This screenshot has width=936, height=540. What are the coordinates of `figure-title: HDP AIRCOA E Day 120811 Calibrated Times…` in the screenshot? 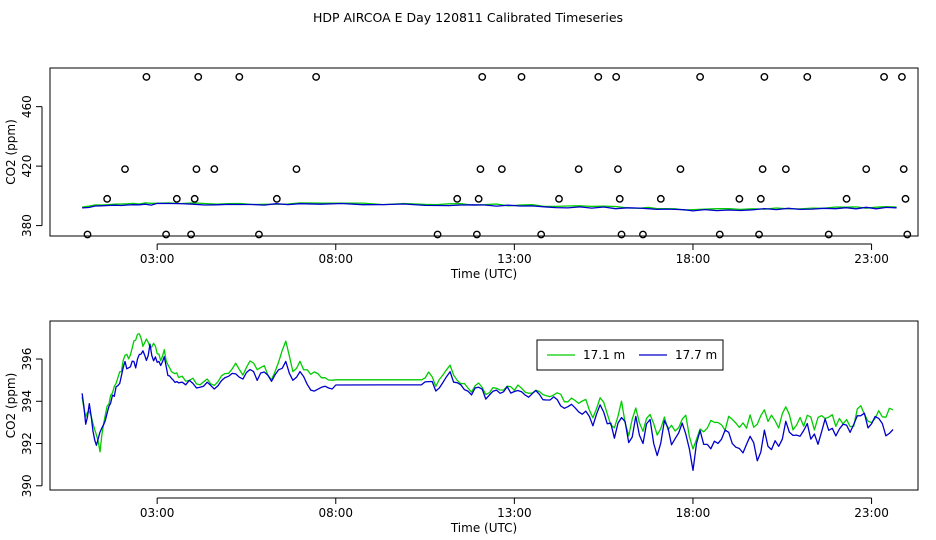 It's located at (468, 17).